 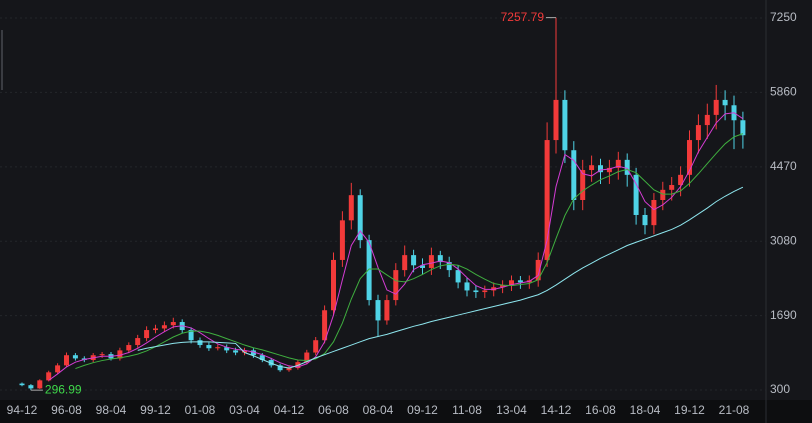 I want to click on x-tick-label: 01-08, so click(x=200, y=410).